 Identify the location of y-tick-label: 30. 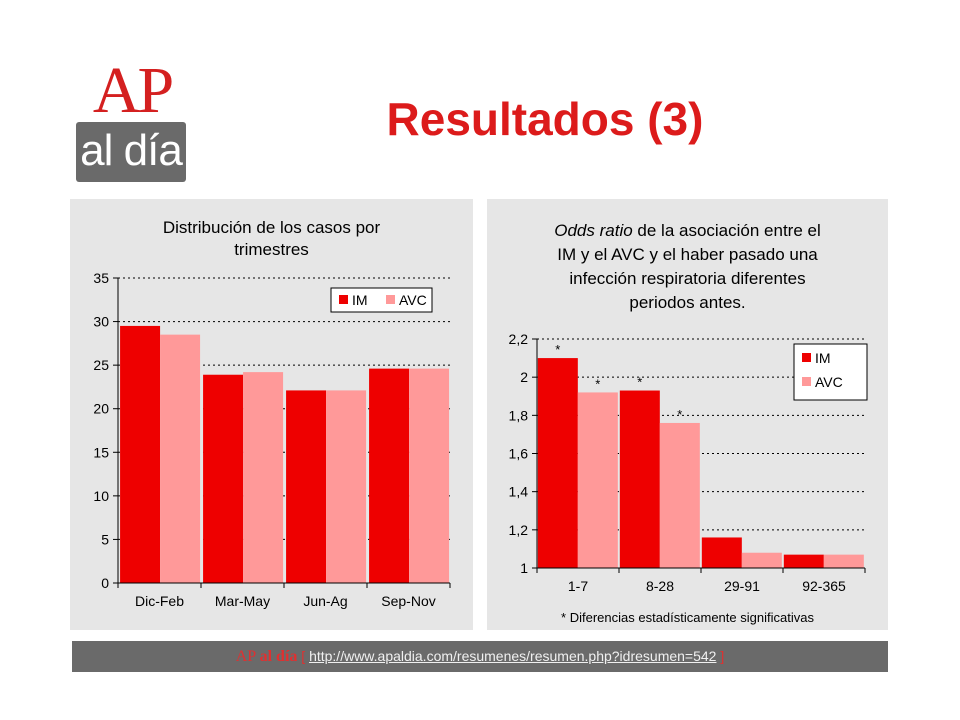
(101, 322).